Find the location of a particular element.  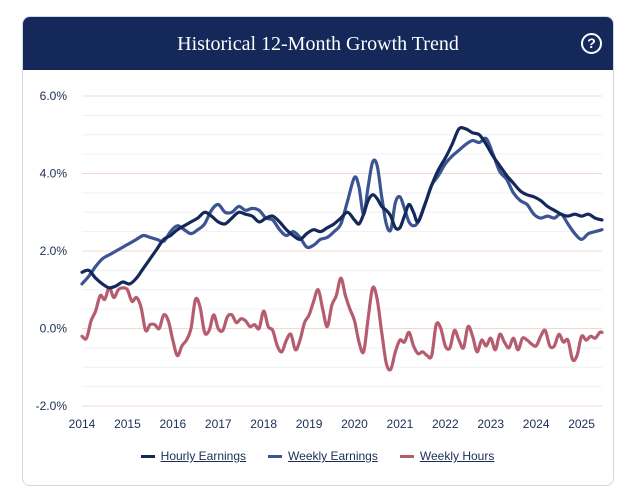

help-icon: ? is located at coordinates (591, 43).